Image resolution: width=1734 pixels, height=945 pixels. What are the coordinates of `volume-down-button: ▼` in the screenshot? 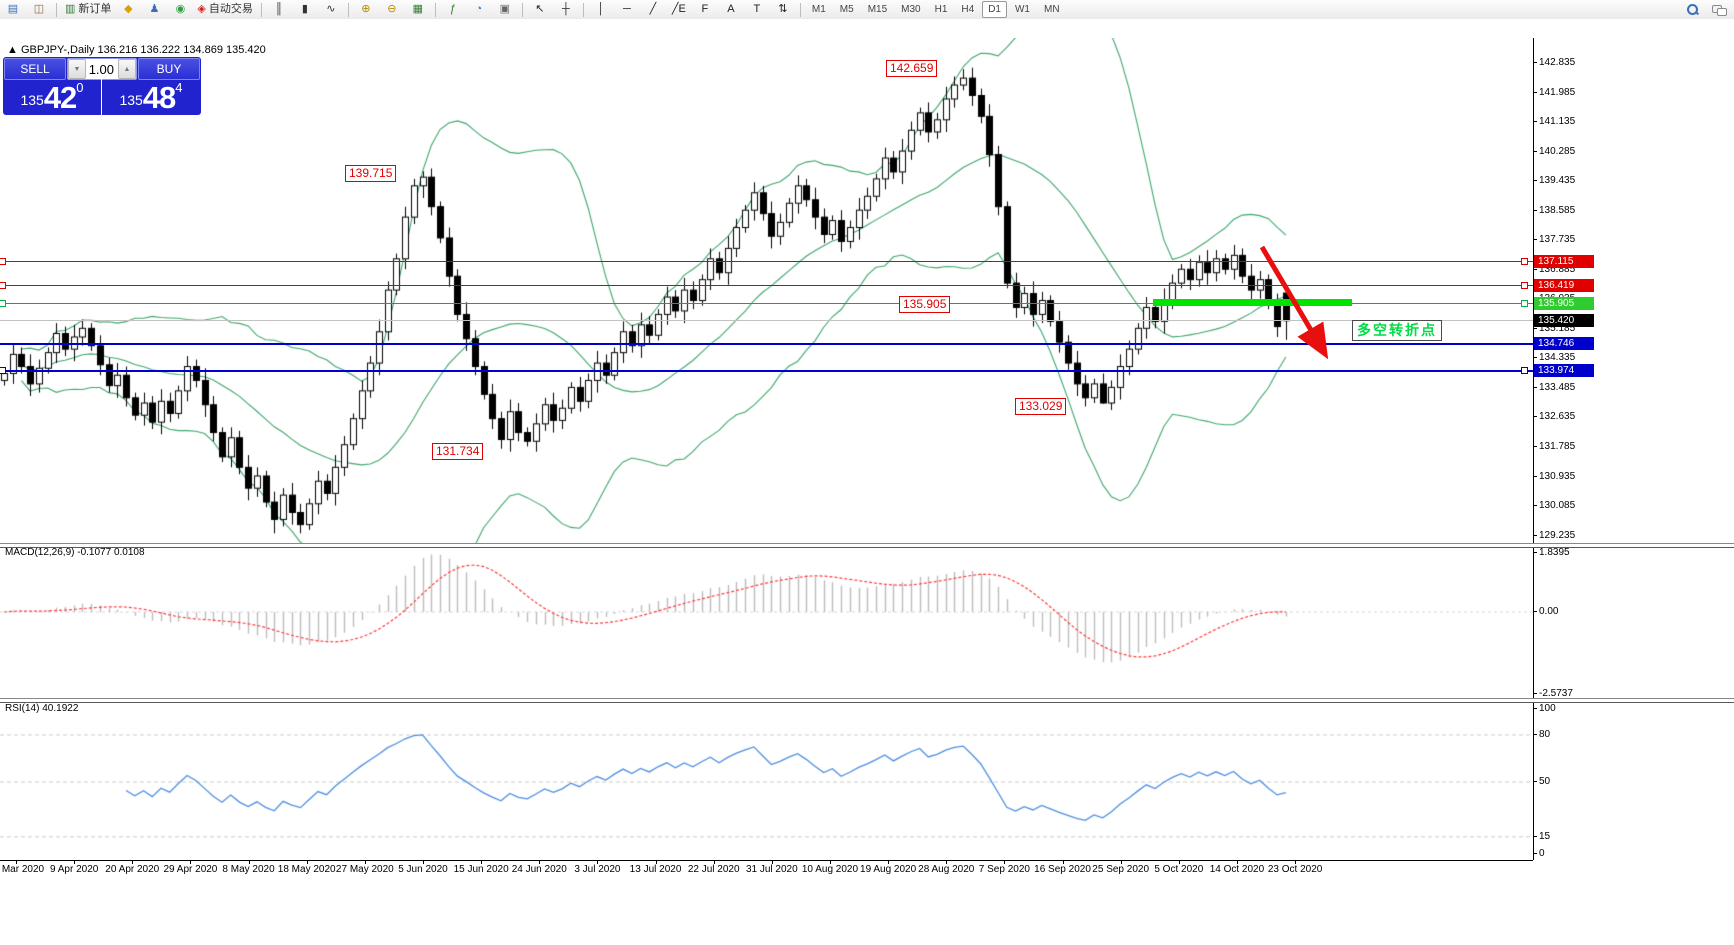 It's located at (77, 69).